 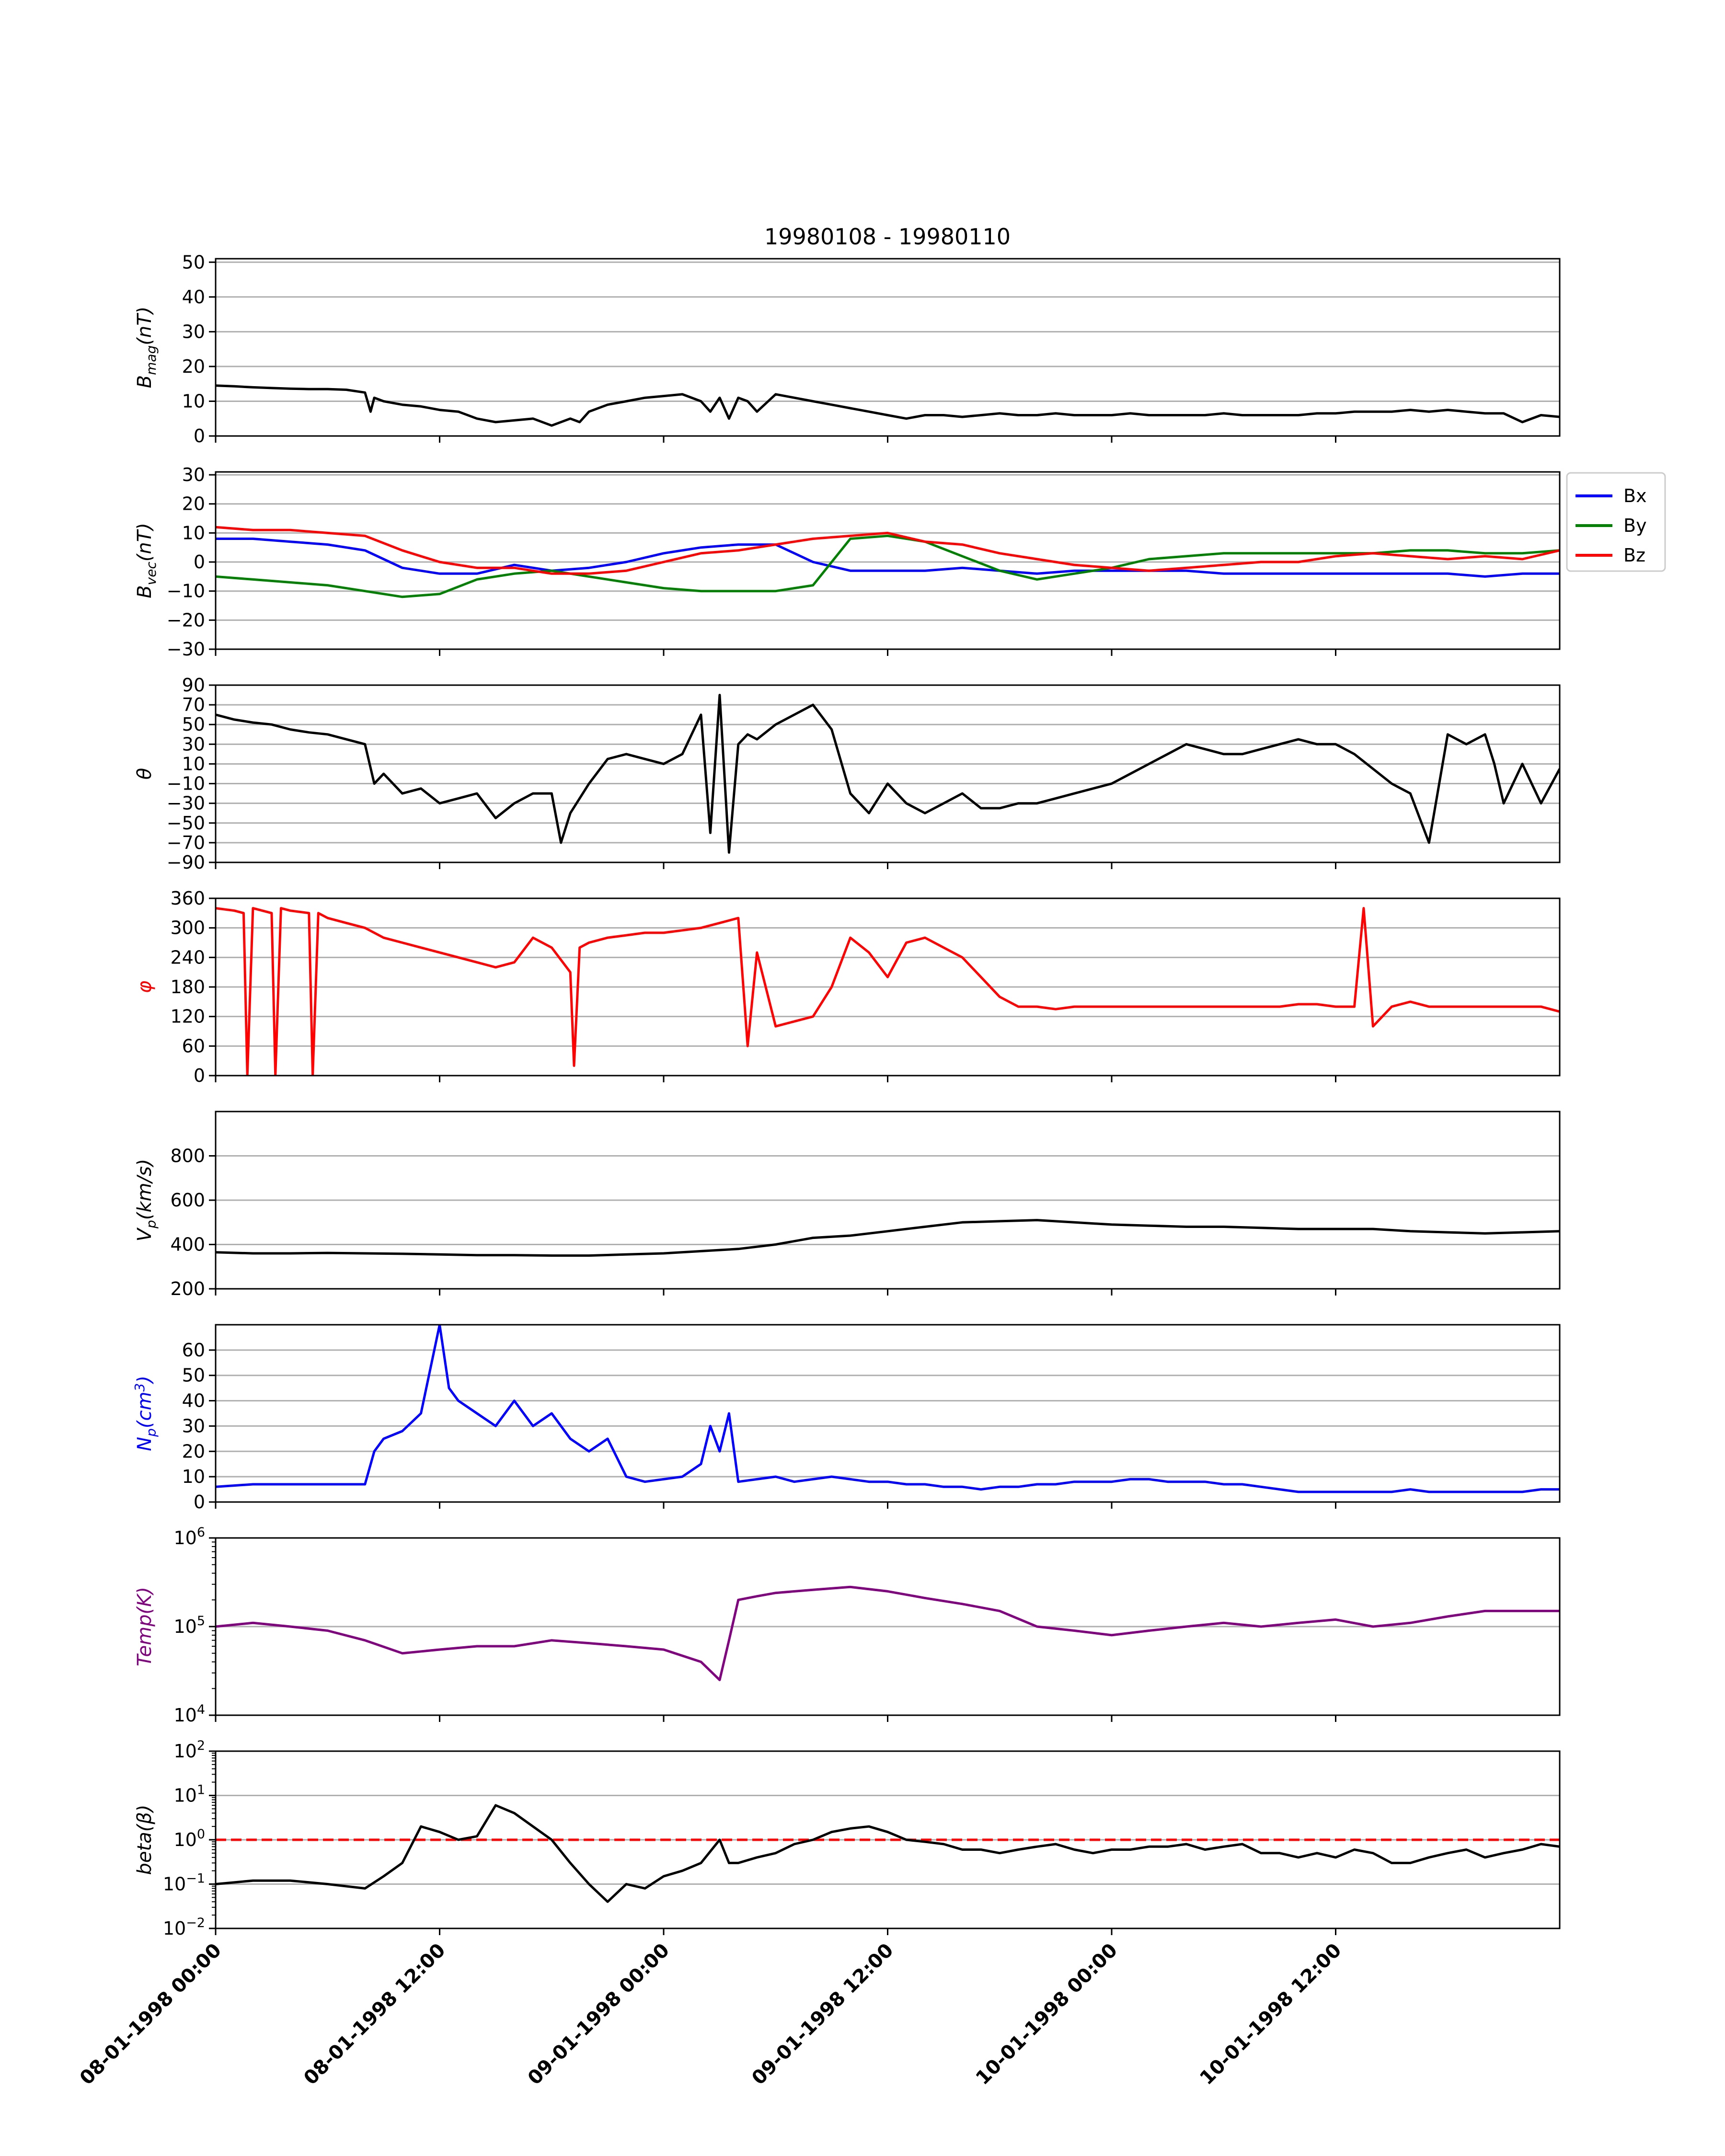 I want to click on ytick-label: 90, so click(x=193, y=685).